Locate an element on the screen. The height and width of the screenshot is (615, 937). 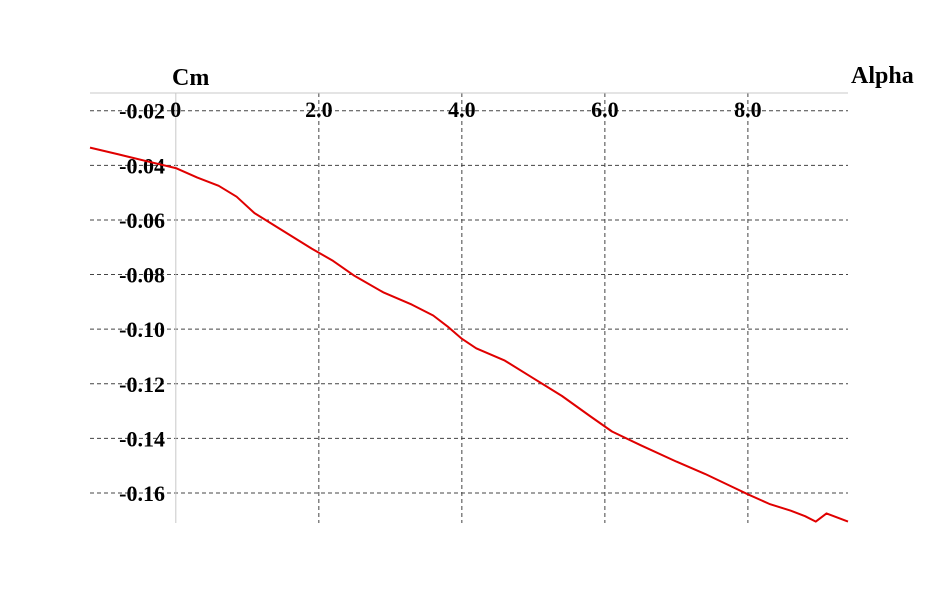
y-tick-label: -0.02 is located at coordinates (142, 111).